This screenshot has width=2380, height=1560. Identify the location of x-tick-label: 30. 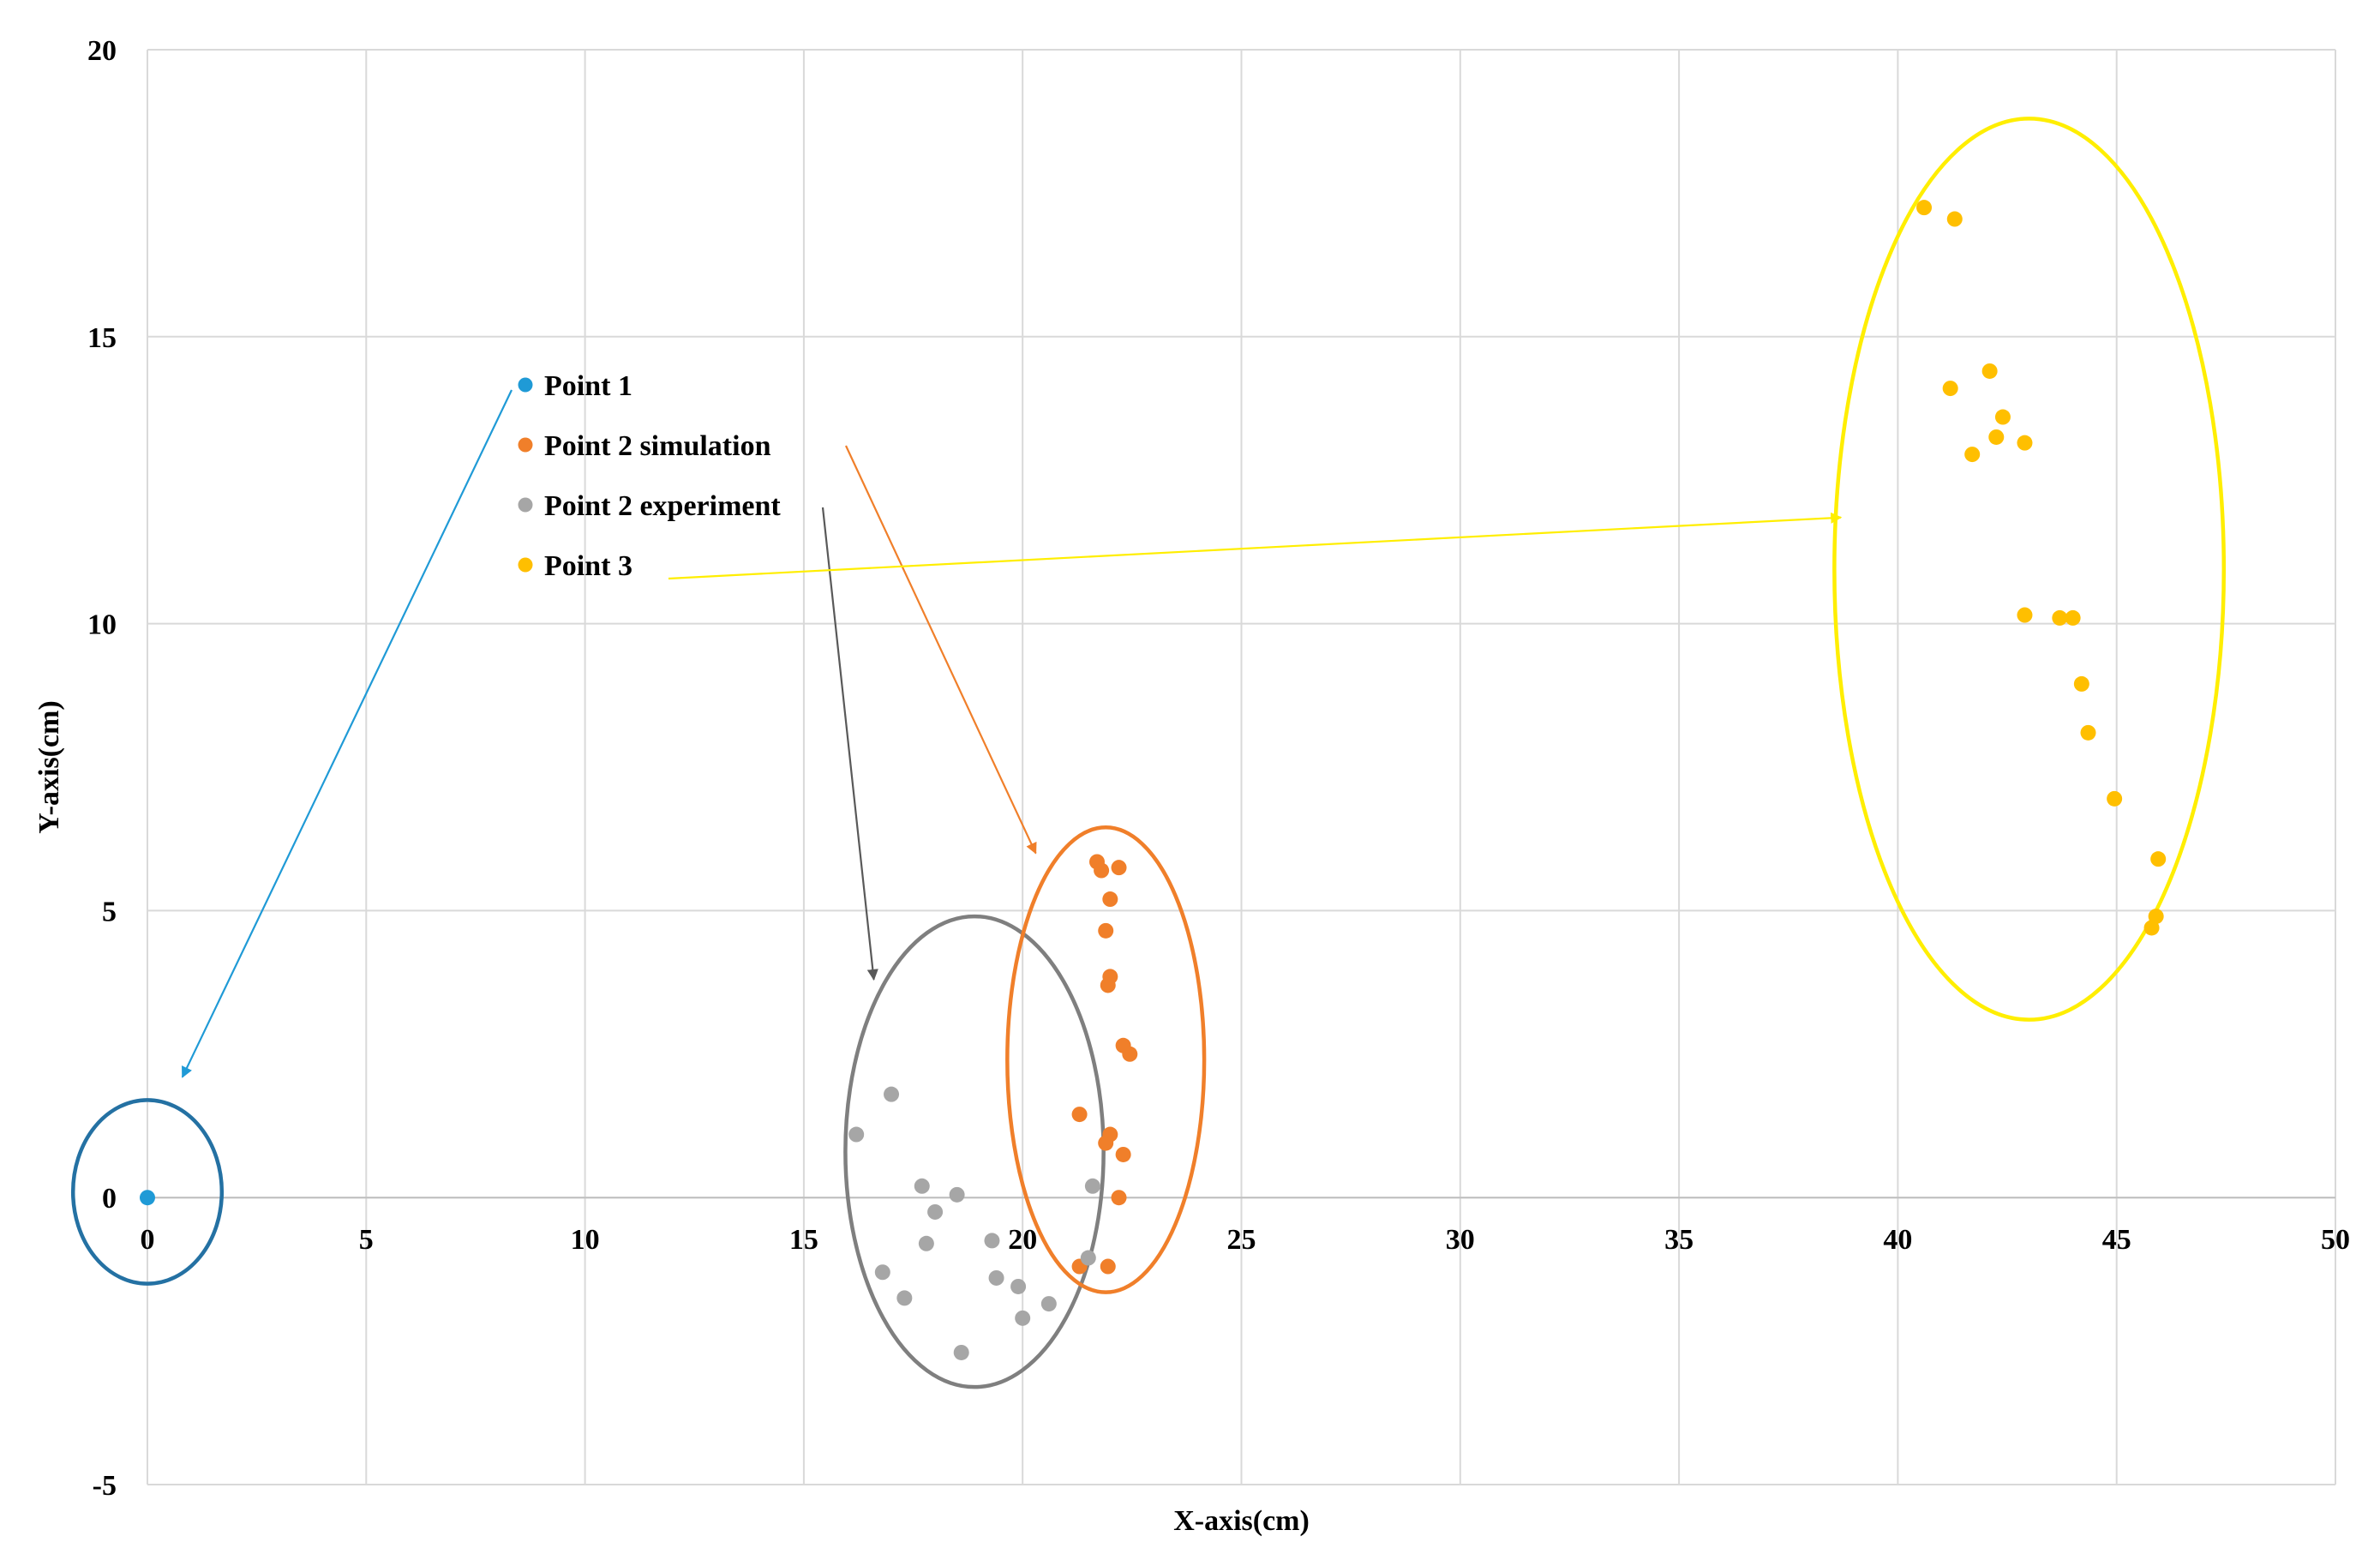
(1460, 1240).